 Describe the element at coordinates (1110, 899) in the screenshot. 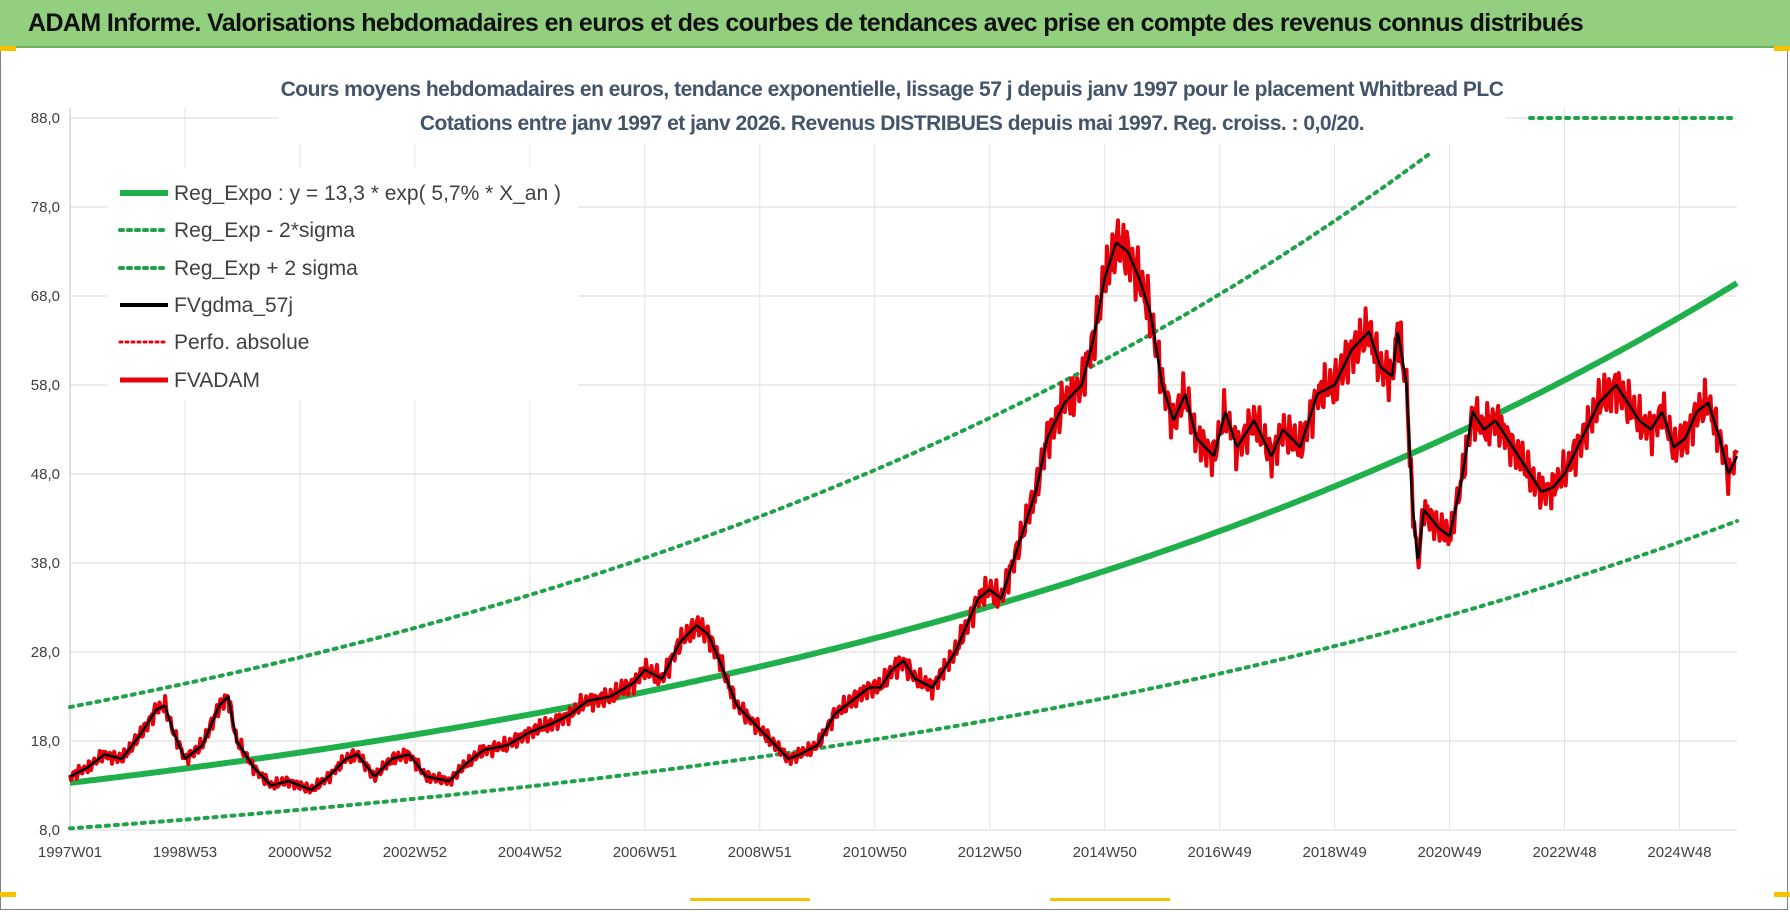

I see `bottom-highlight-right` at that location.